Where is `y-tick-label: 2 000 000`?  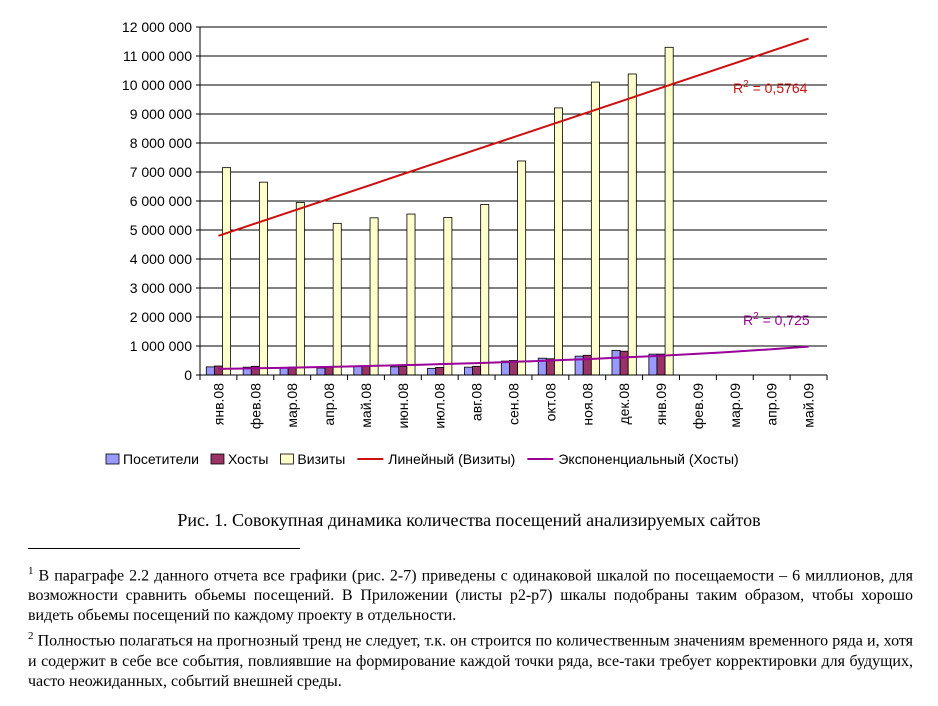 y-tick-label: 2 000 000 is located at coordinates (161, 317).